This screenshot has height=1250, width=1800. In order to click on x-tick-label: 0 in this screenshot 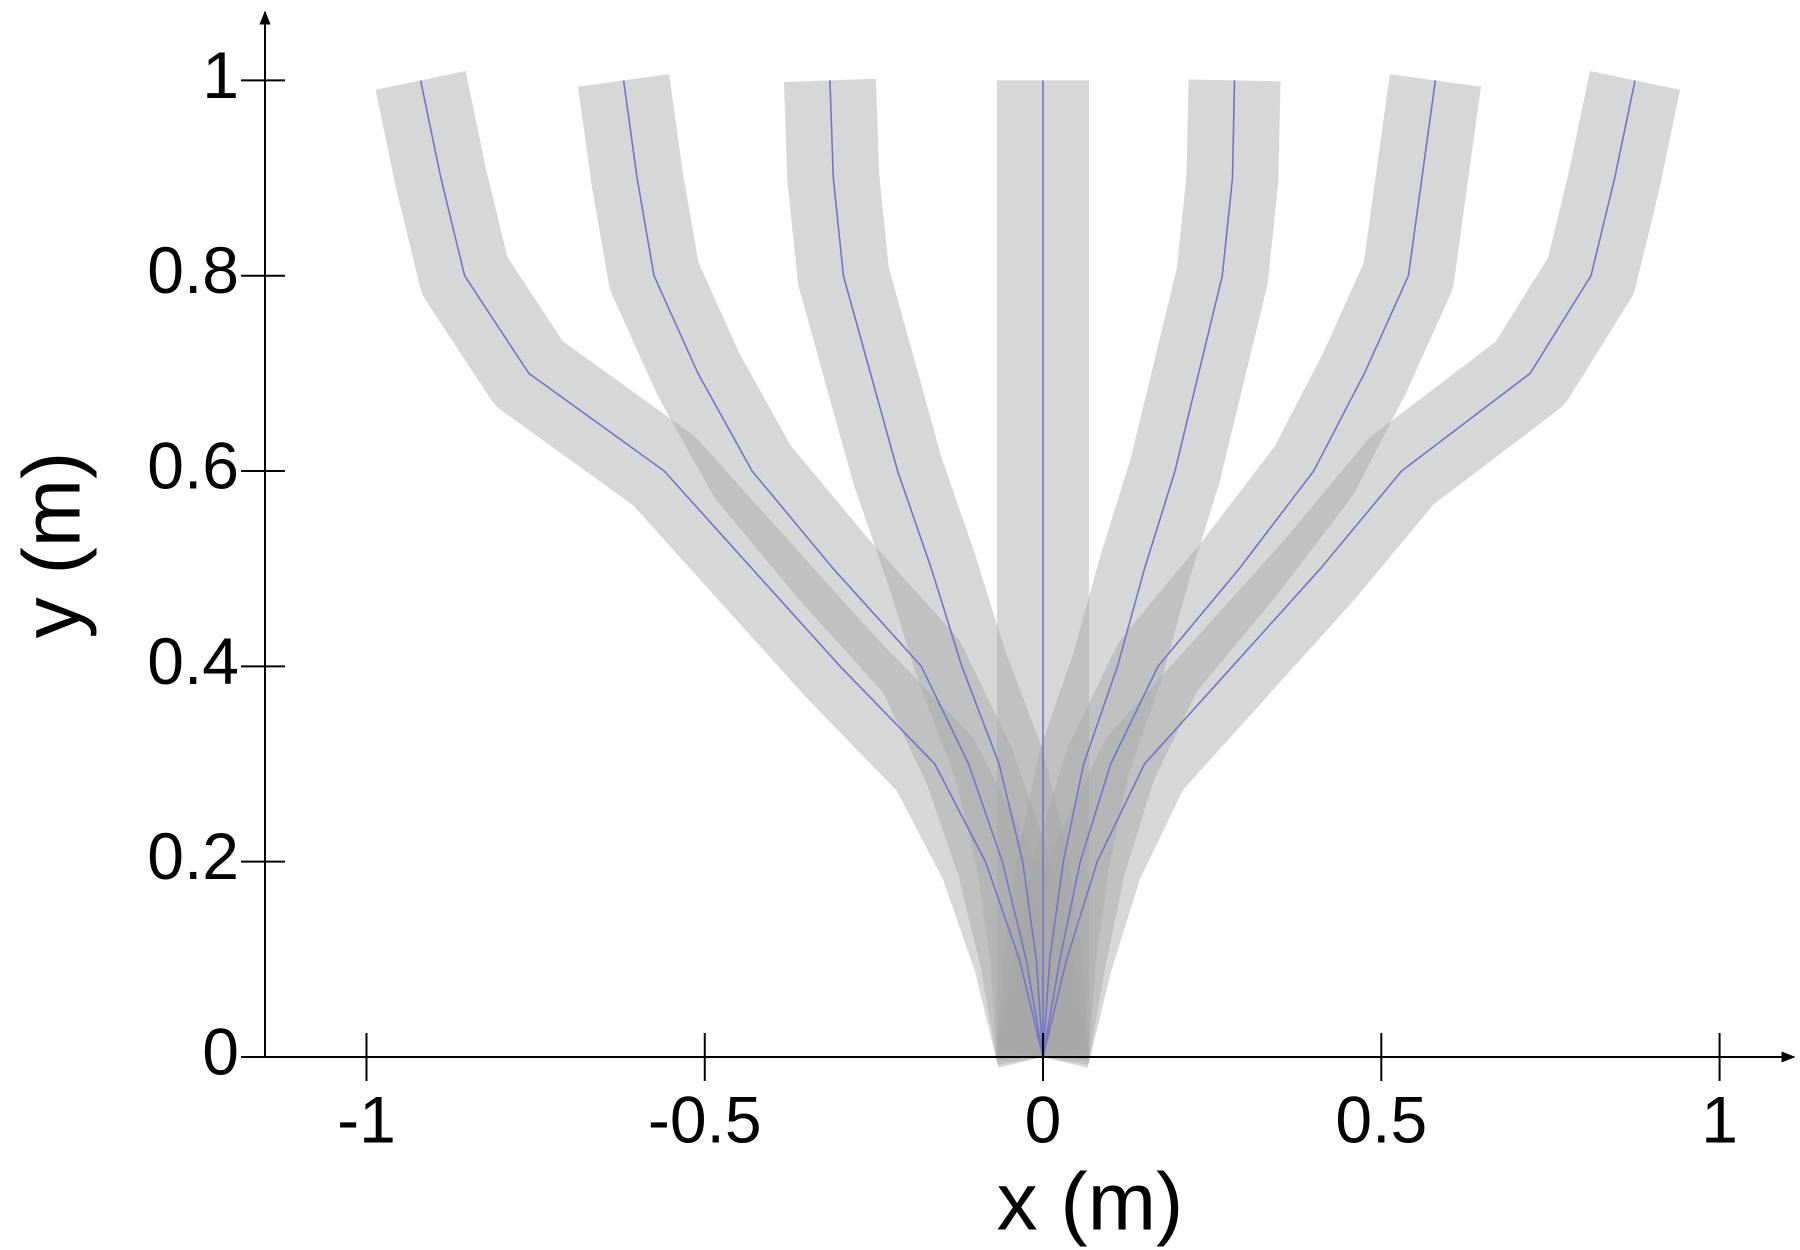, I will do `click(1043, 1119)`.